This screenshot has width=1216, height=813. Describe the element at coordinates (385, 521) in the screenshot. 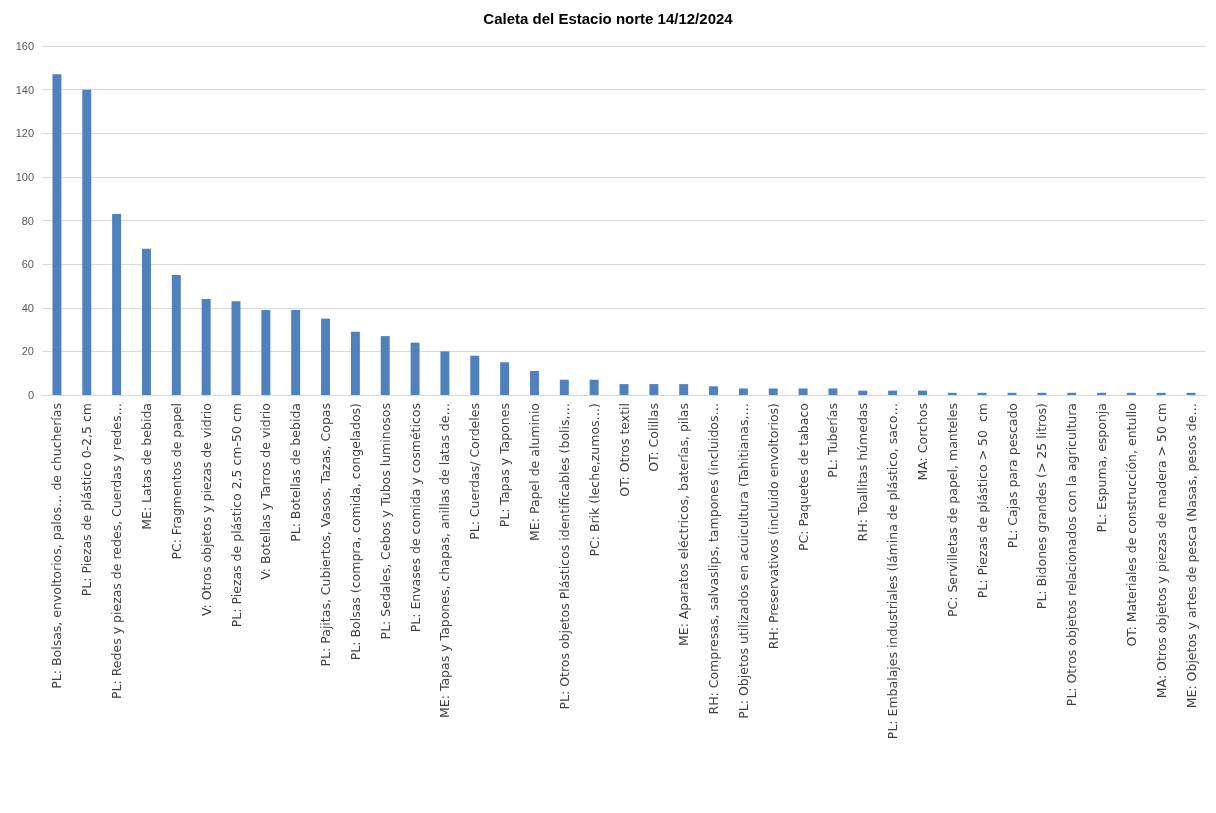

I see `x-tick-label: PL: Sedales, Cebos y Tubos luminosos` at that location.